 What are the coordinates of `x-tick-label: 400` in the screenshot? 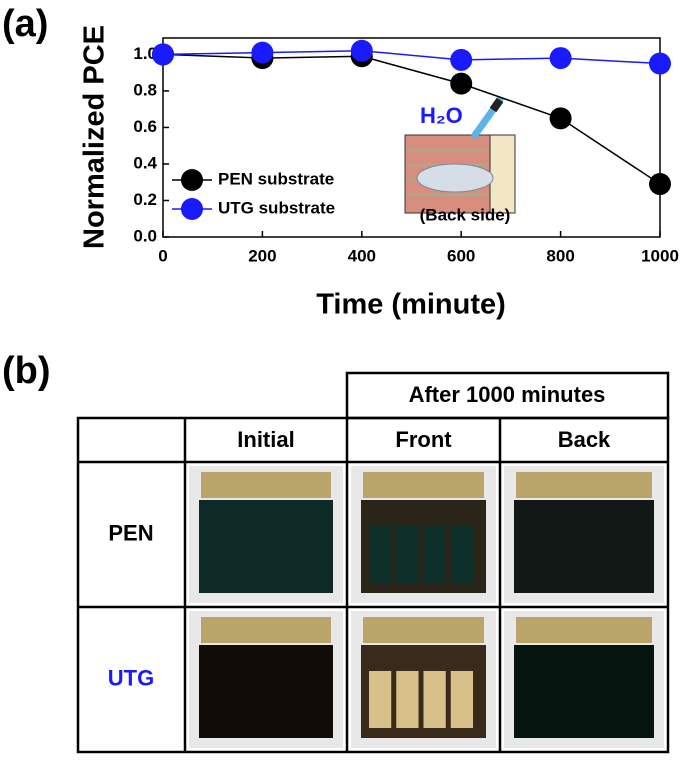 It's located at (362, 255).